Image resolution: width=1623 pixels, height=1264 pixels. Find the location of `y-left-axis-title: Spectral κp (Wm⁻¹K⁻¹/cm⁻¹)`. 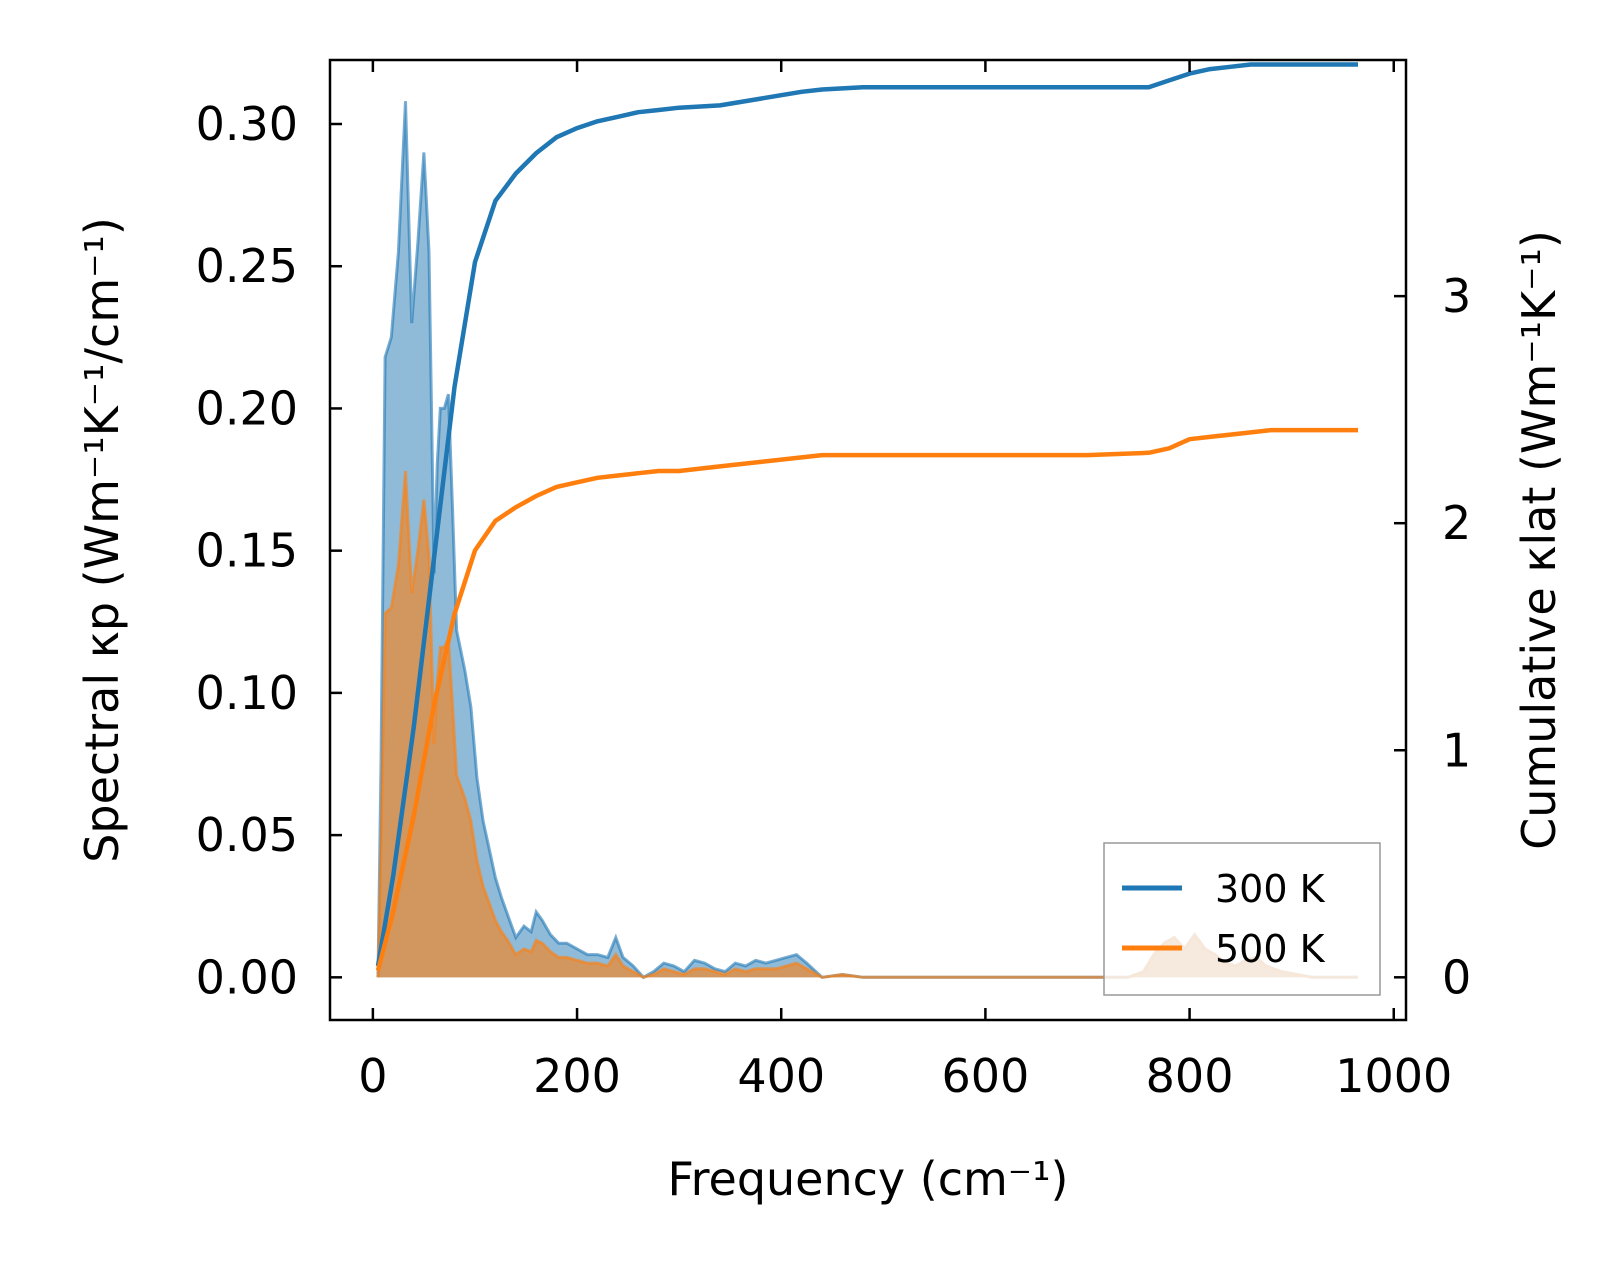

y-left-axis-title: Spectral κp (Wm⁻¹K⁻¹/cm⁻¹) is located at coordinates (102, 540).